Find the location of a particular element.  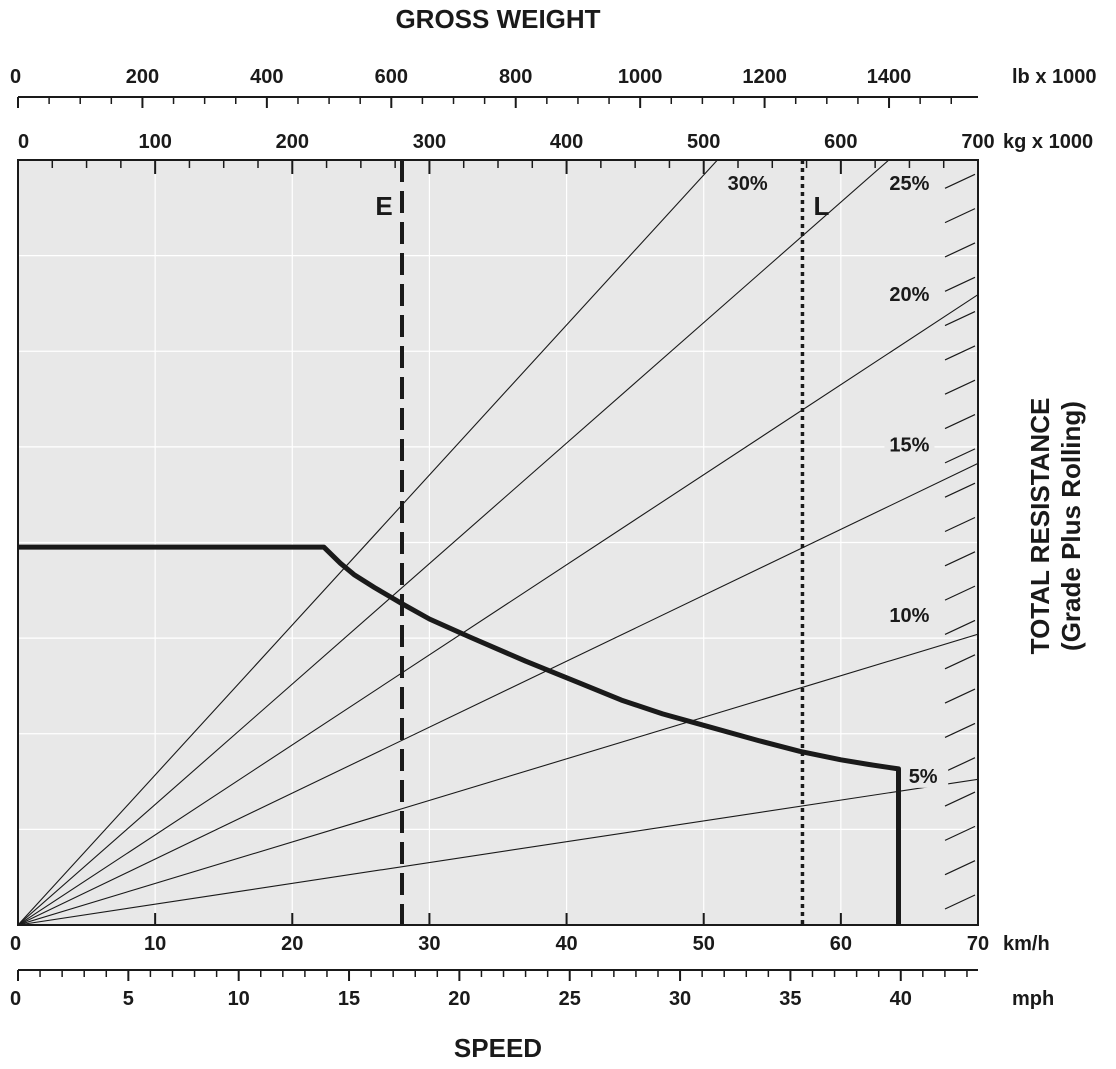

lb-unit-label: lb x 1000 is located at coordinates (1054, 77).